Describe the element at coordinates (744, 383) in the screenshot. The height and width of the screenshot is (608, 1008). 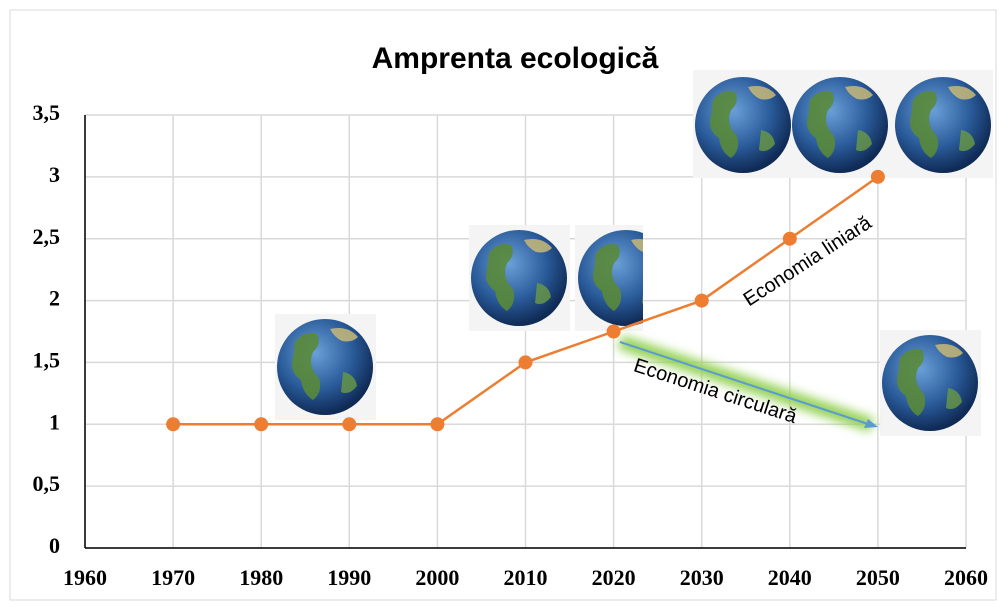
I see `arrow` at that location.